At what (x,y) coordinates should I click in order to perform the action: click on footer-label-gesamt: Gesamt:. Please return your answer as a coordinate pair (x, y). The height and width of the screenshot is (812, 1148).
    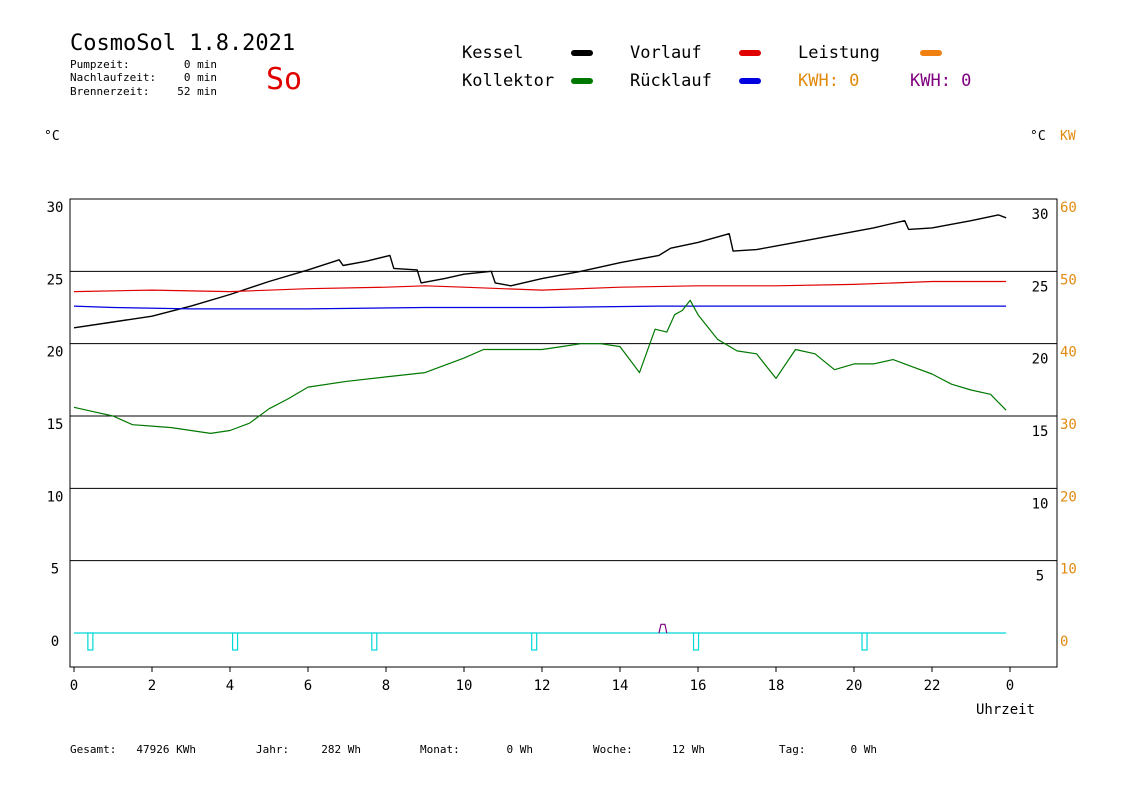
    Looking at the image, I should click on (93, 749).